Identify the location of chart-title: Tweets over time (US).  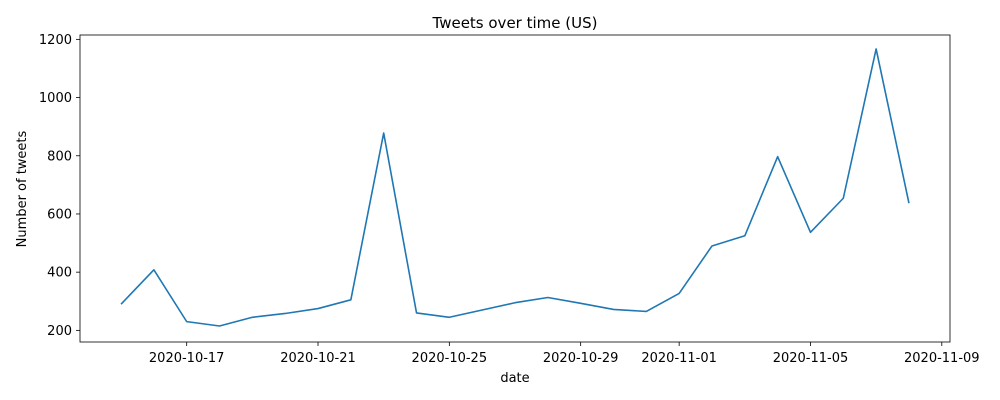
(515, 23).